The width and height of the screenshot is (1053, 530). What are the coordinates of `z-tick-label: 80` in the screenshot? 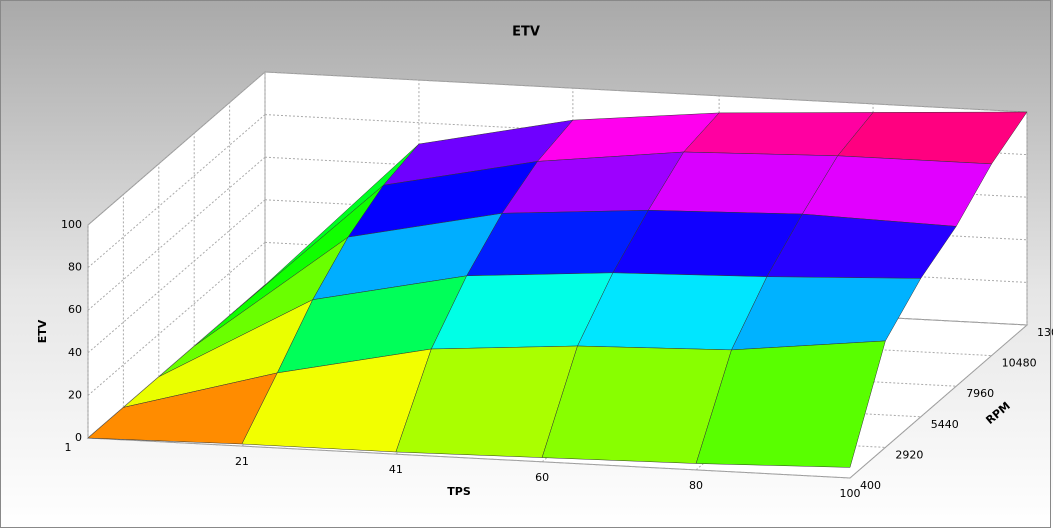 It's located at (75, 267).